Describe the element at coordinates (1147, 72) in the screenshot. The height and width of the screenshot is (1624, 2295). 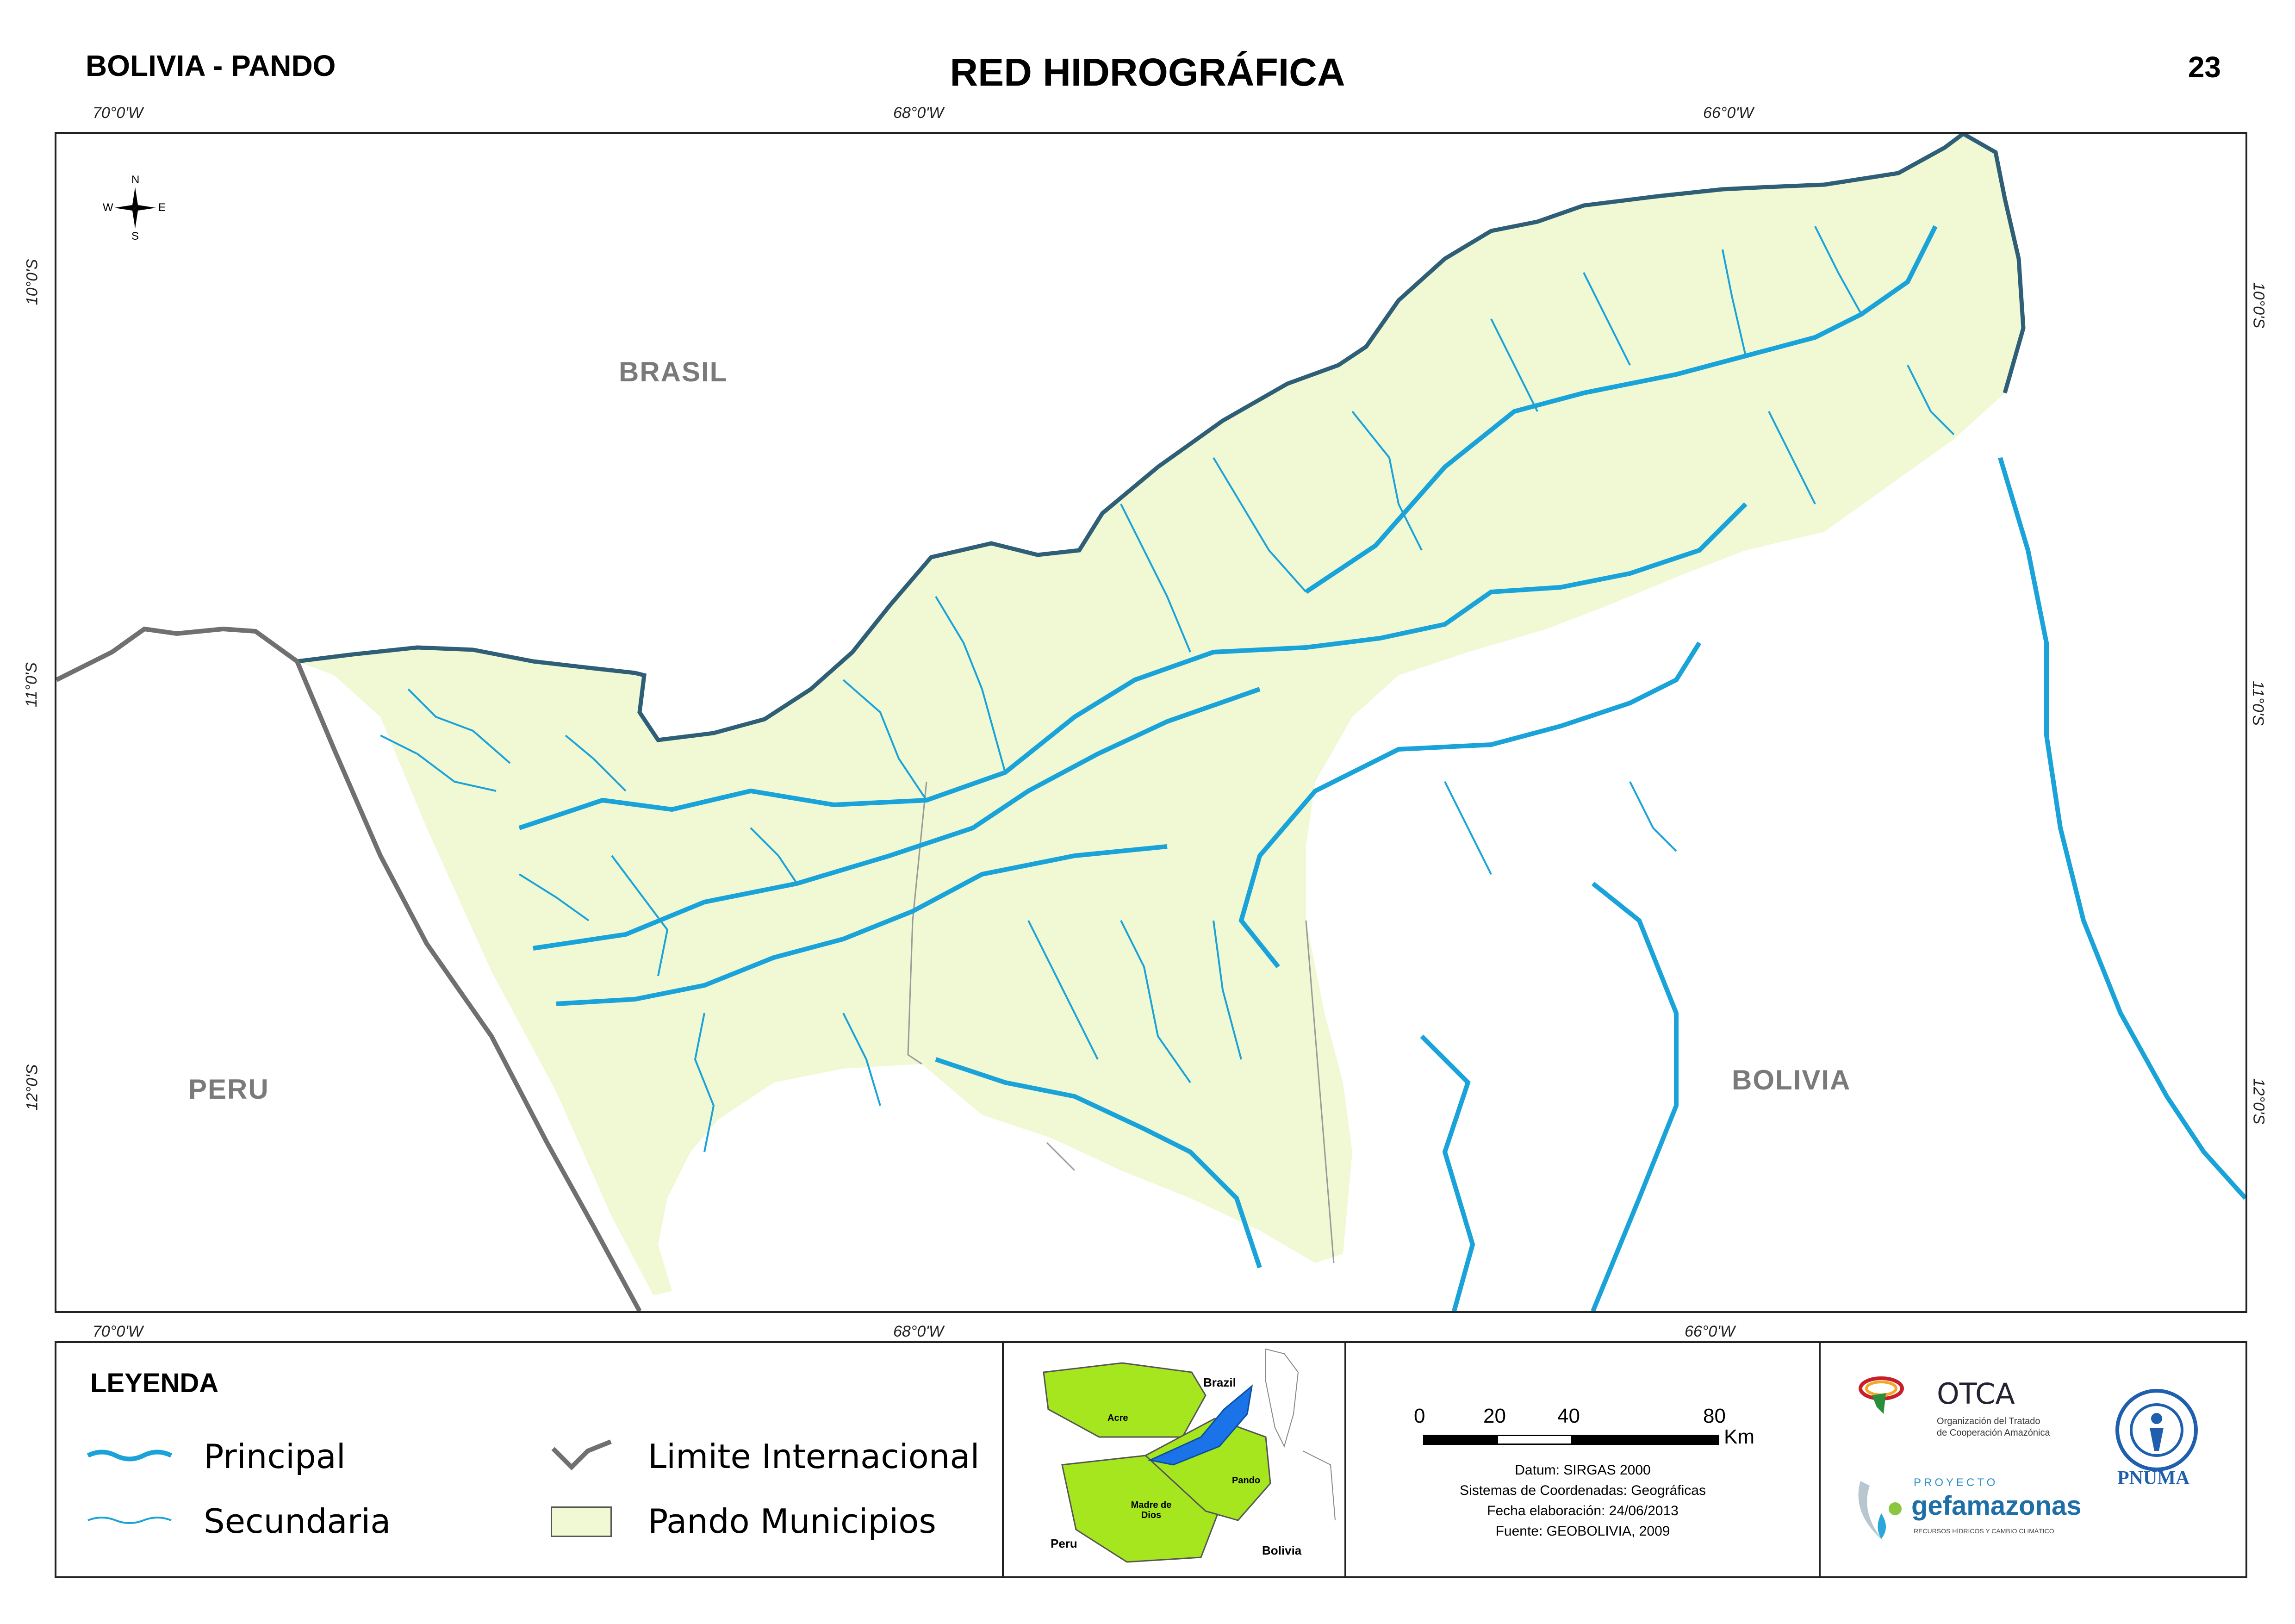
I see `map-title: RED HIDROGRÁFICA` at that location.